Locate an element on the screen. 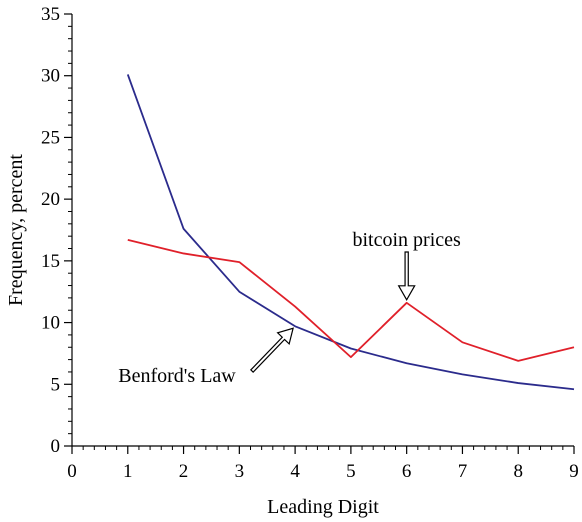 This screenshot has width=582, height=522. x-tick-label: 6 is located at coordinates (407, 471).